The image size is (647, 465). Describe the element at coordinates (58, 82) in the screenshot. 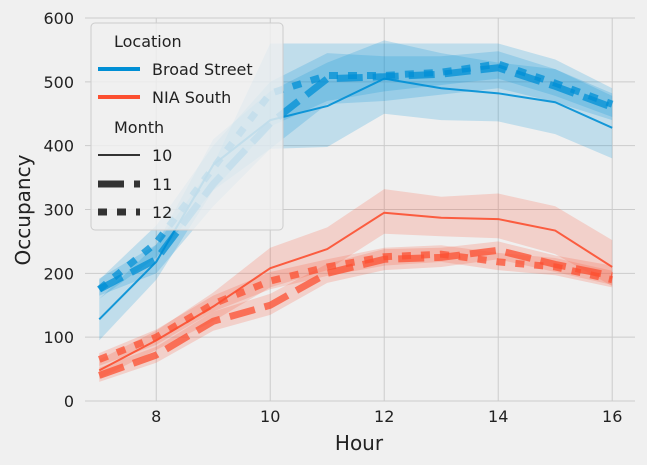

I see `y-tick-label: 500` at that location.